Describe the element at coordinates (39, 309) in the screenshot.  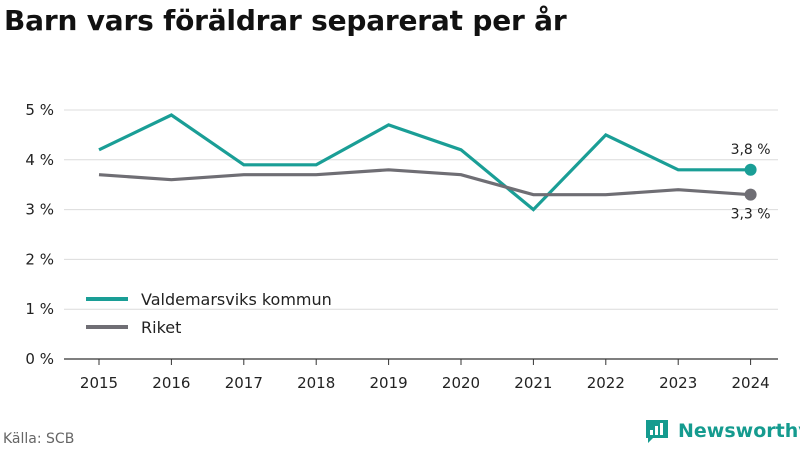
I see `y-tick-label: 1 %` at that location.